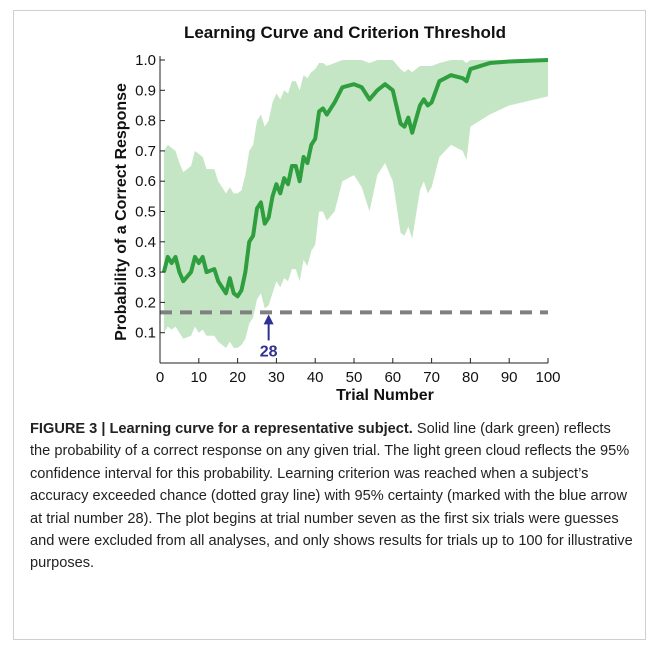 The height and width of the screenshot is (647, 659). Describe the element at coordinates (354, 377) in the screenshot. I see `x-tick-label: 50` at that location.